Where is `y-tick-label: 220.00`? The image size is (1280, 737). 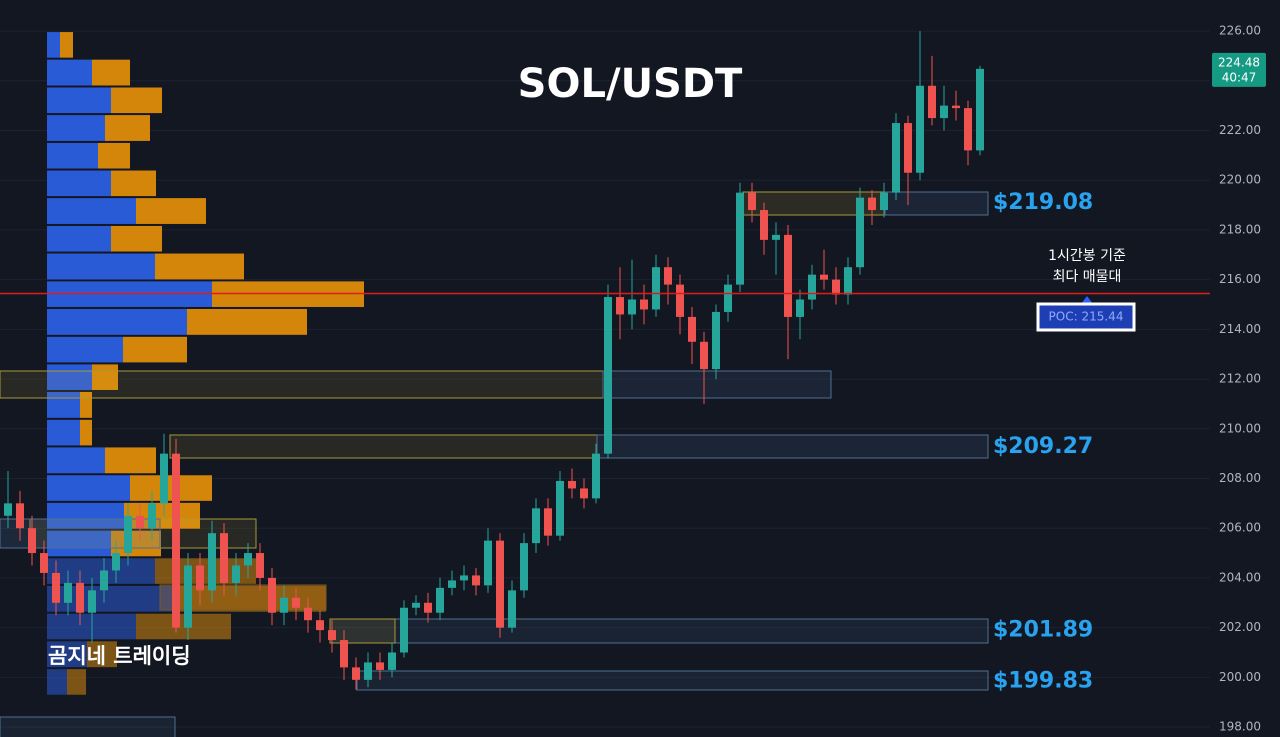
y-tick-label: 220.00 is located at coordinates (1240, 180).